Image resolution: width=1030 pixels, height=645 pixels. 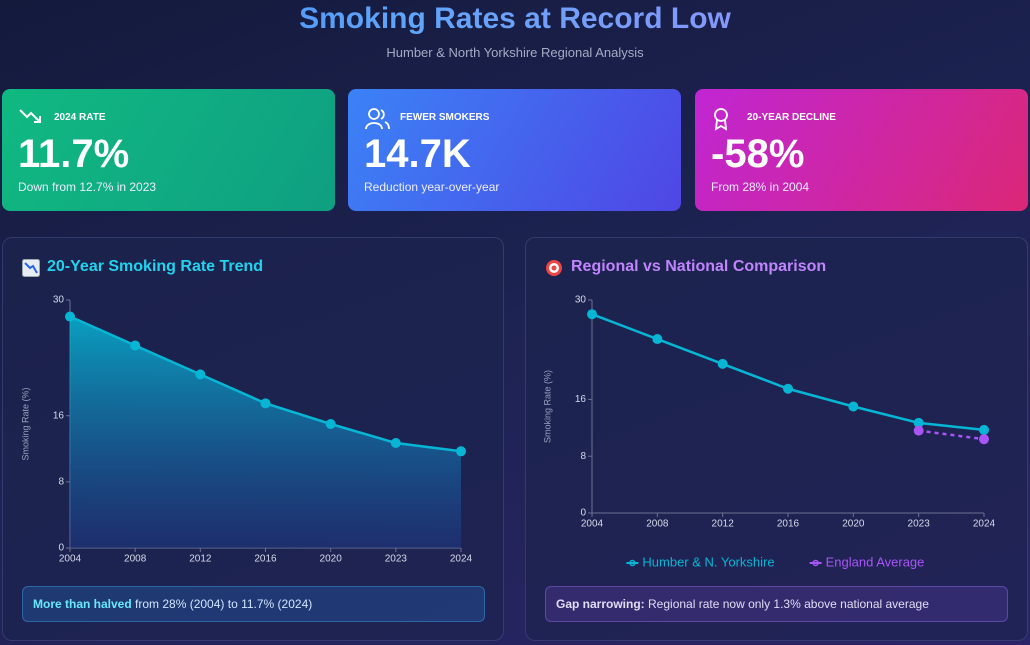 I want to click on card-value: 14.7K, so click(x=417, y=154).